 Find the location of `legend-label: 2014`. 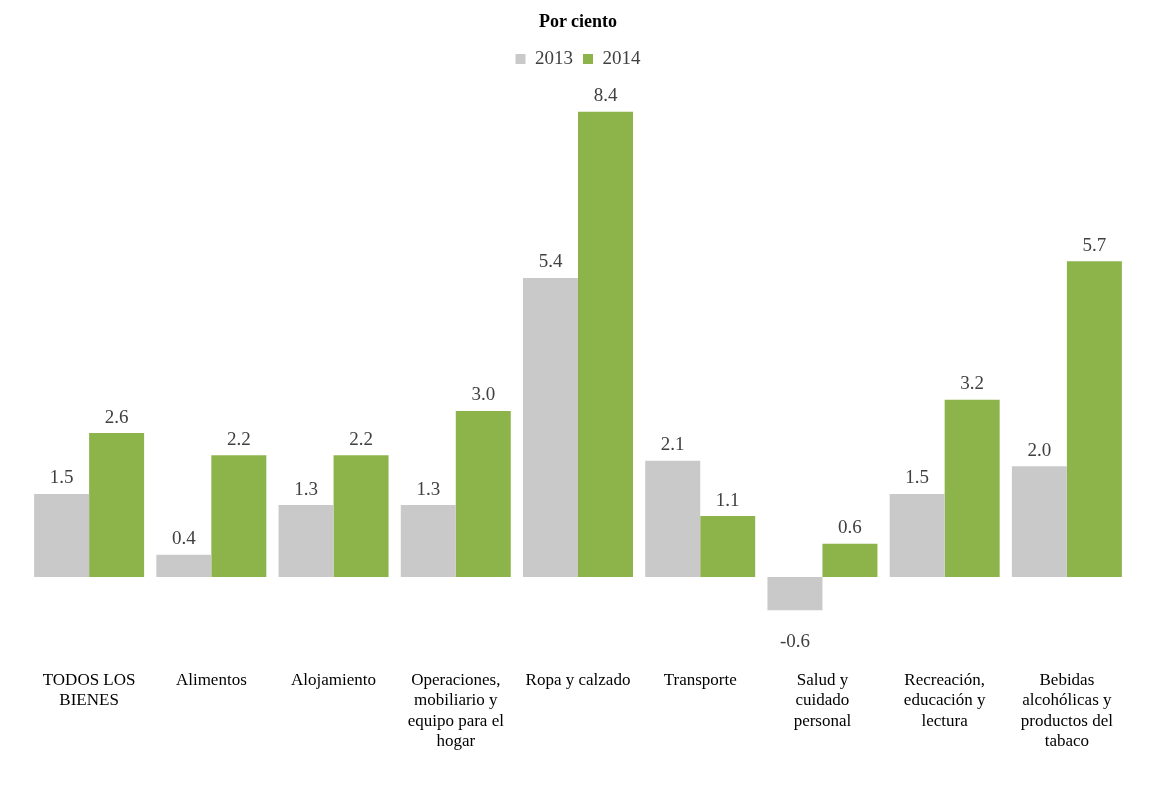

legend-label: 2014 is located at coordinates (621, 58).